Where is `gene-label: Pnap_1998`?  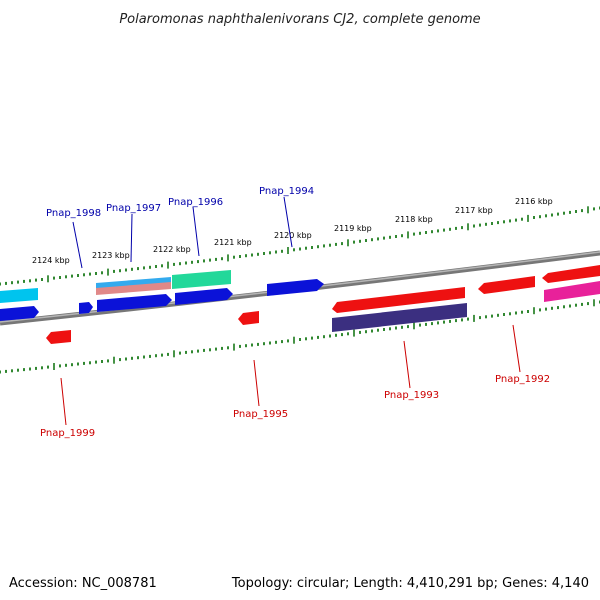
gene-label: Pnap_1998 is located at coordinates (73, 213).